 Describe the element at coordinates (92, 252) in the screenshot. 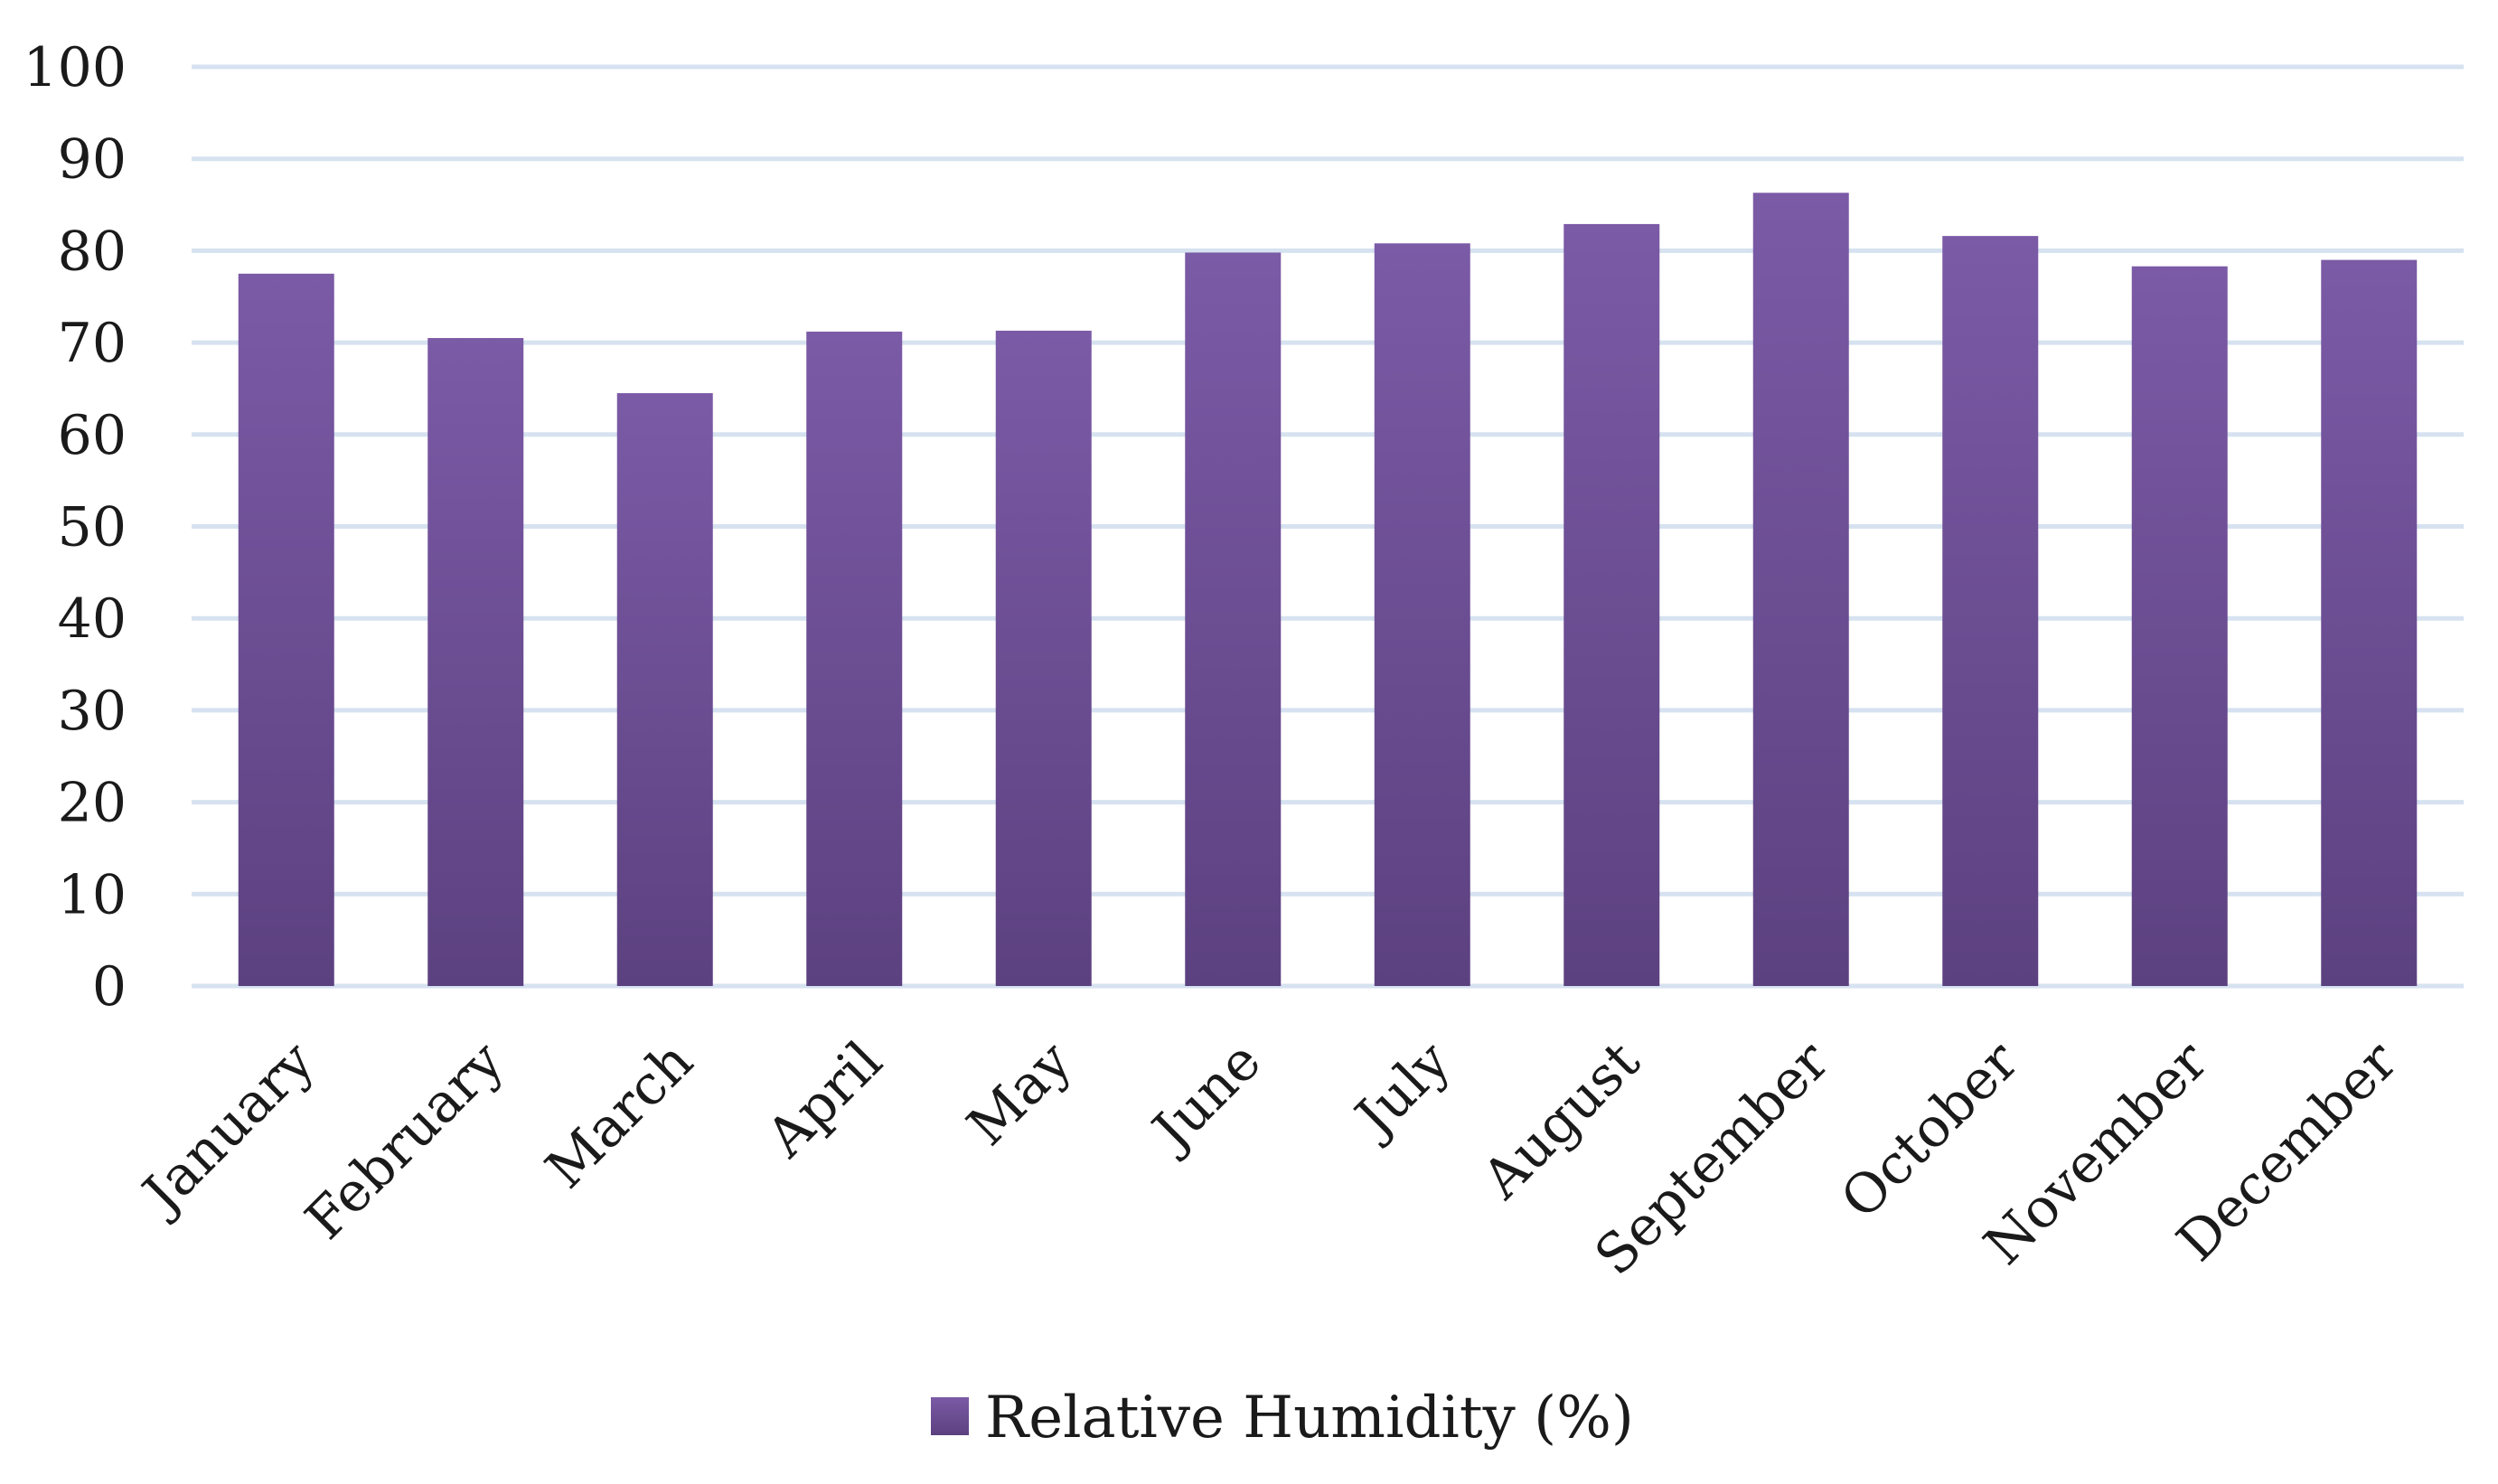

I see `y-tick-label: 80` at that location.